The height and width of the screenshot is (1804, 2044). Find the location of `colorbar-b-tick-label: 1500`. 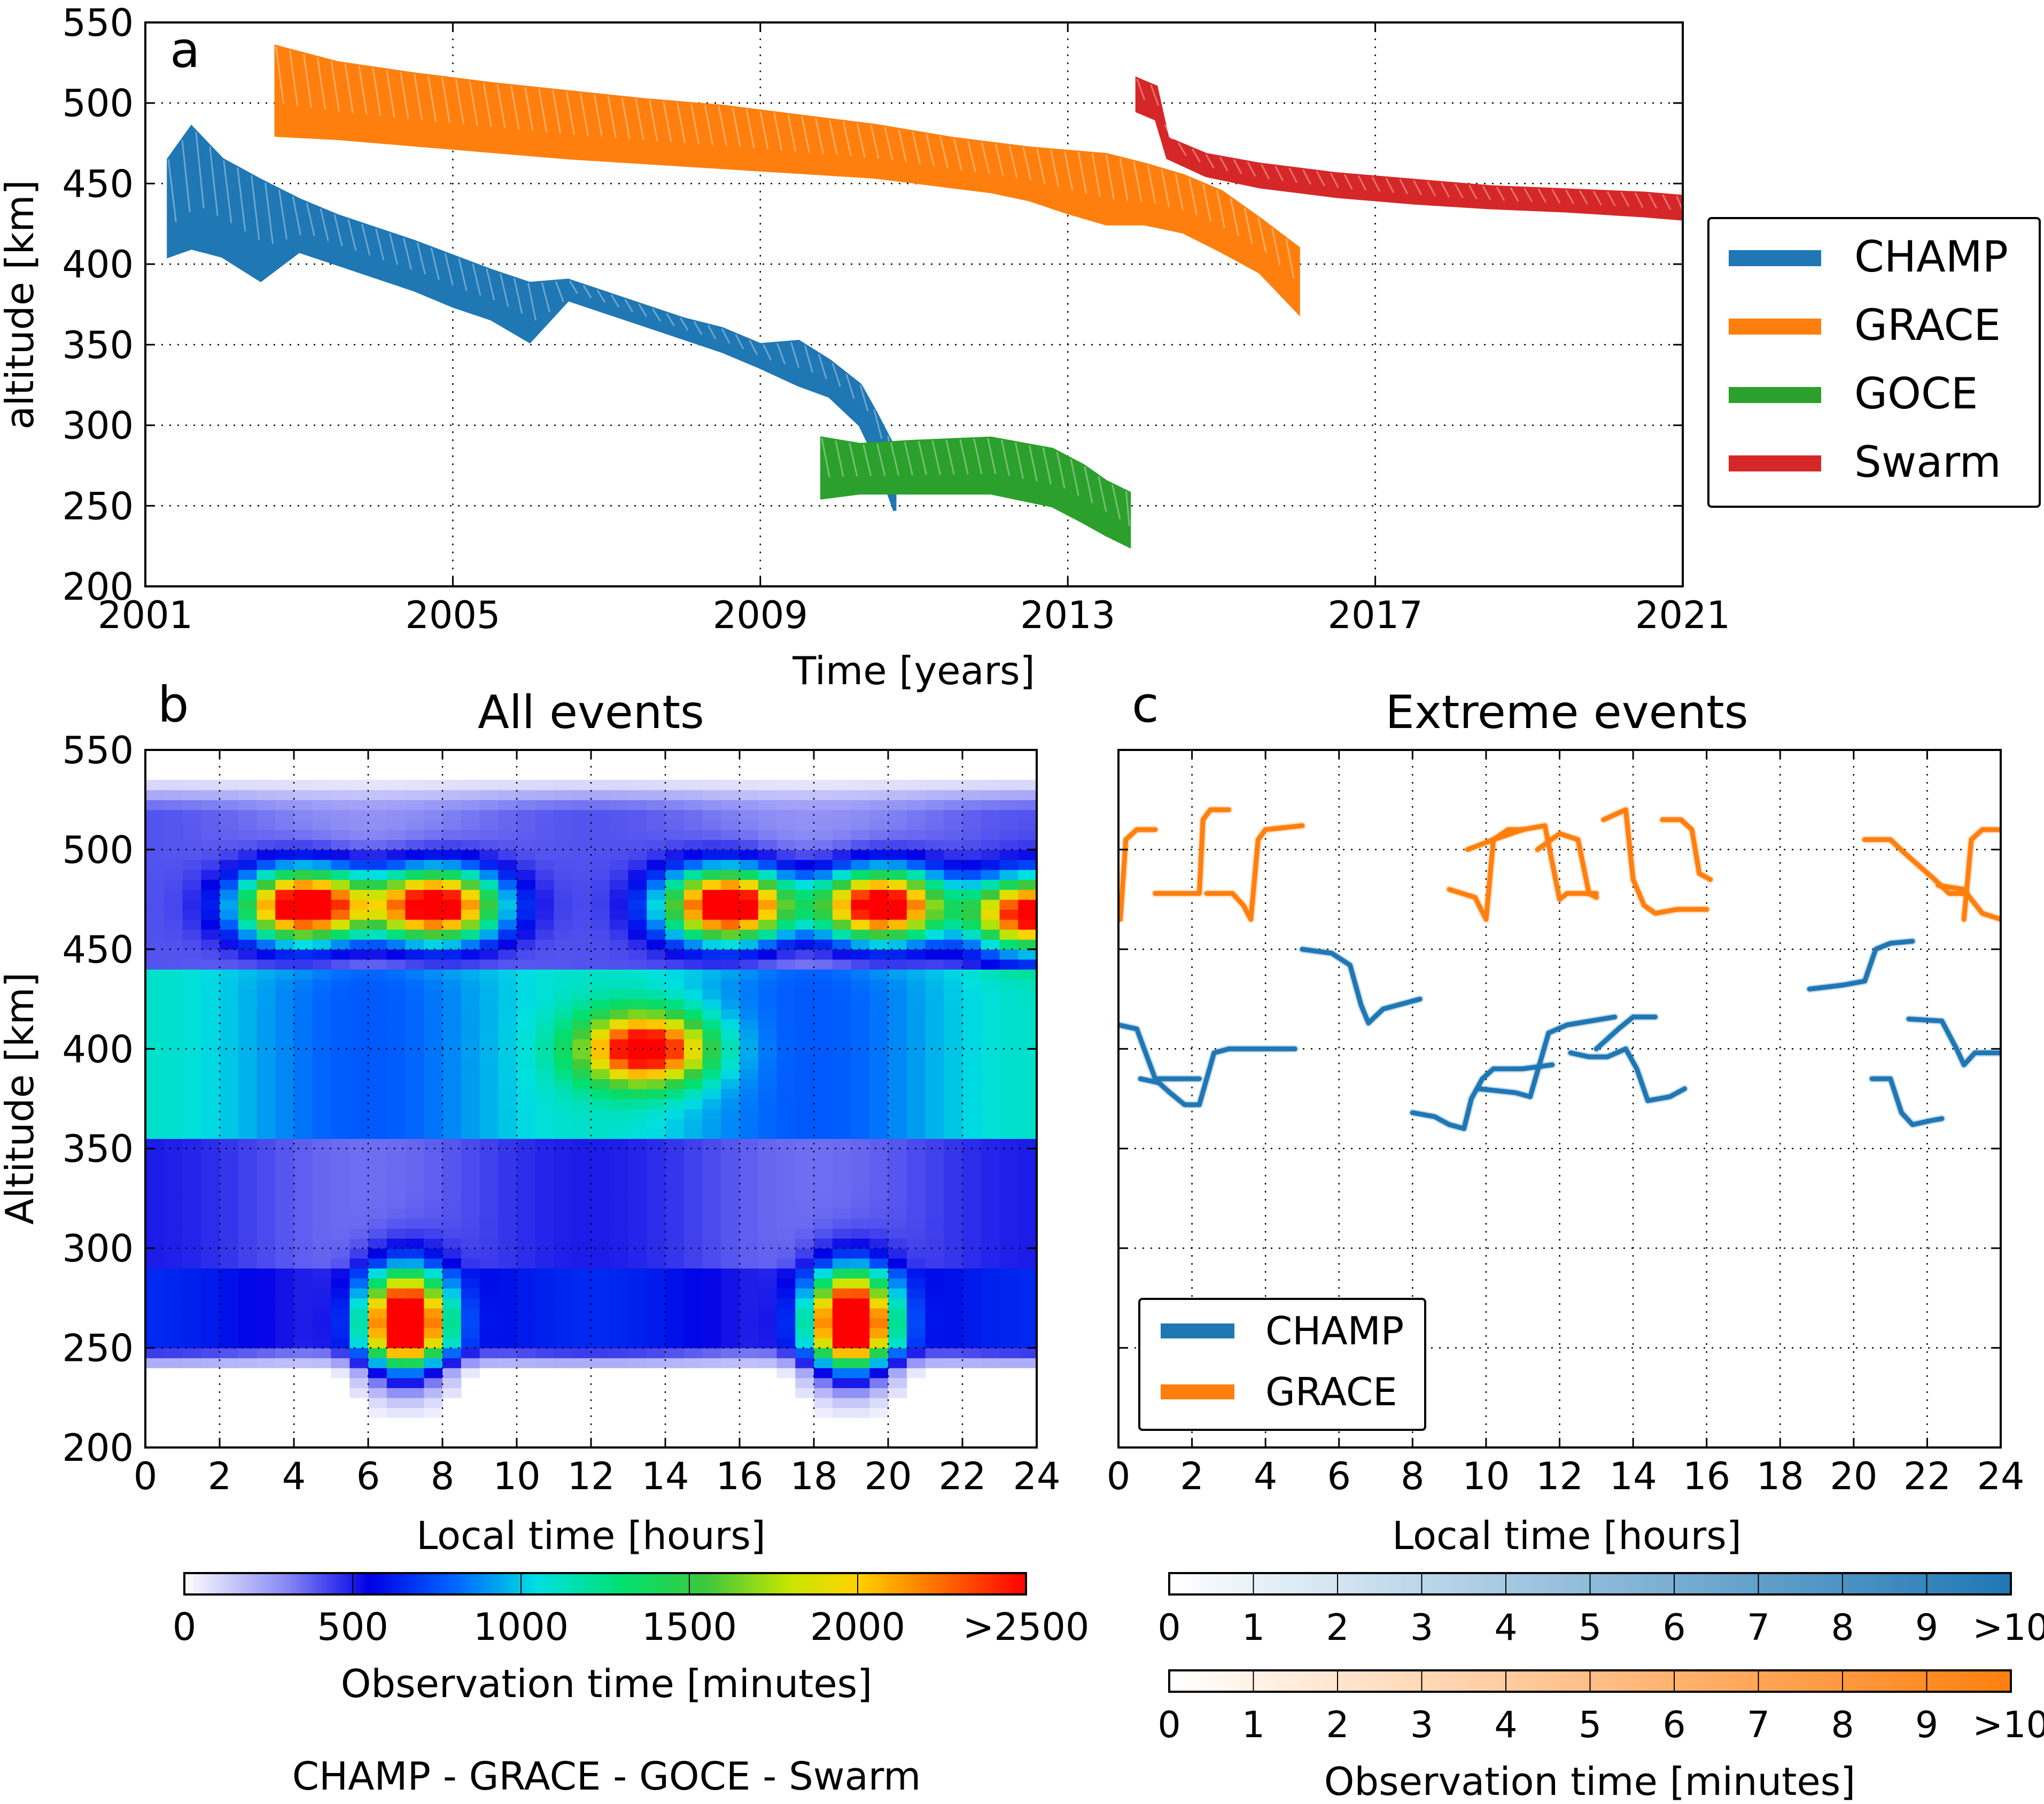

colorbar-b-tick-label: 1500 is located at coordinates (689, 1627).